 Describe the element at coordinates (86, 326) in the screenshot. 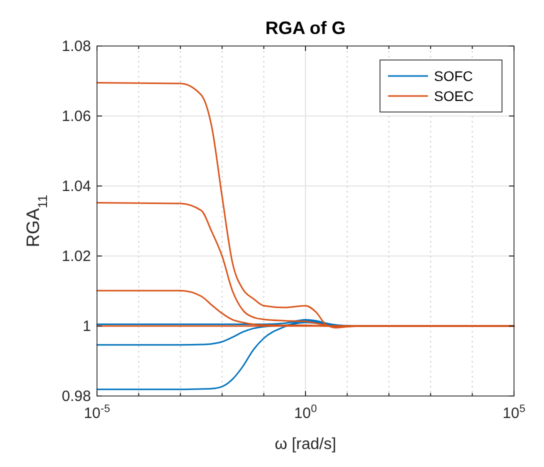

I see `y-tick-label: 1` at that location.